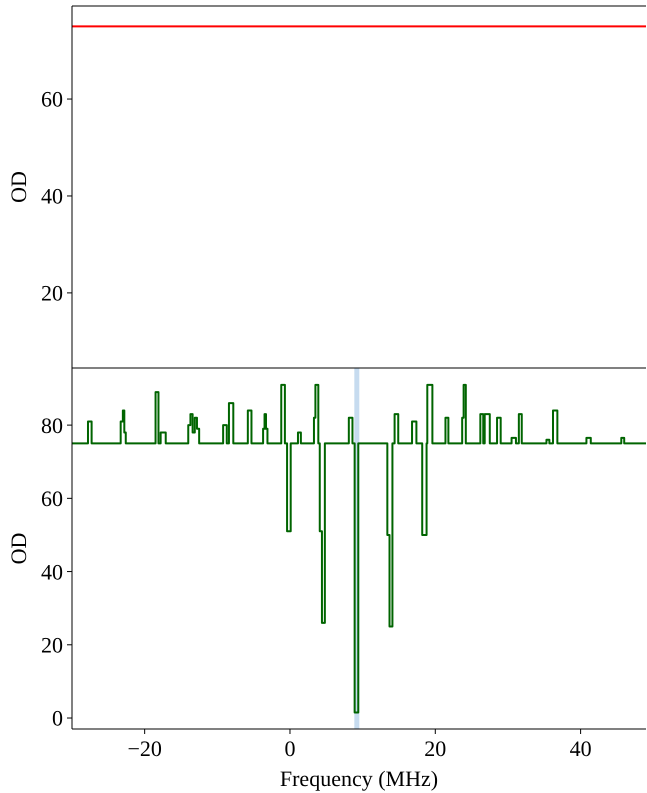  I want to click on x-tick-label: 0, so click(290, 748).